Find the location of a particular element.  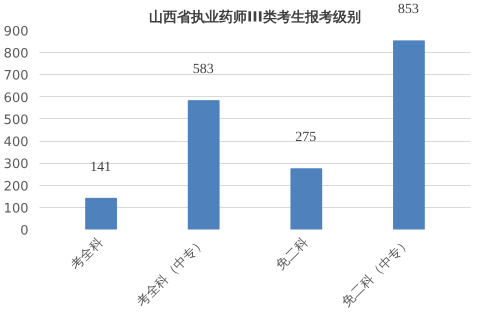

y-tick-label: 400 is located at coordinates (16, 142).